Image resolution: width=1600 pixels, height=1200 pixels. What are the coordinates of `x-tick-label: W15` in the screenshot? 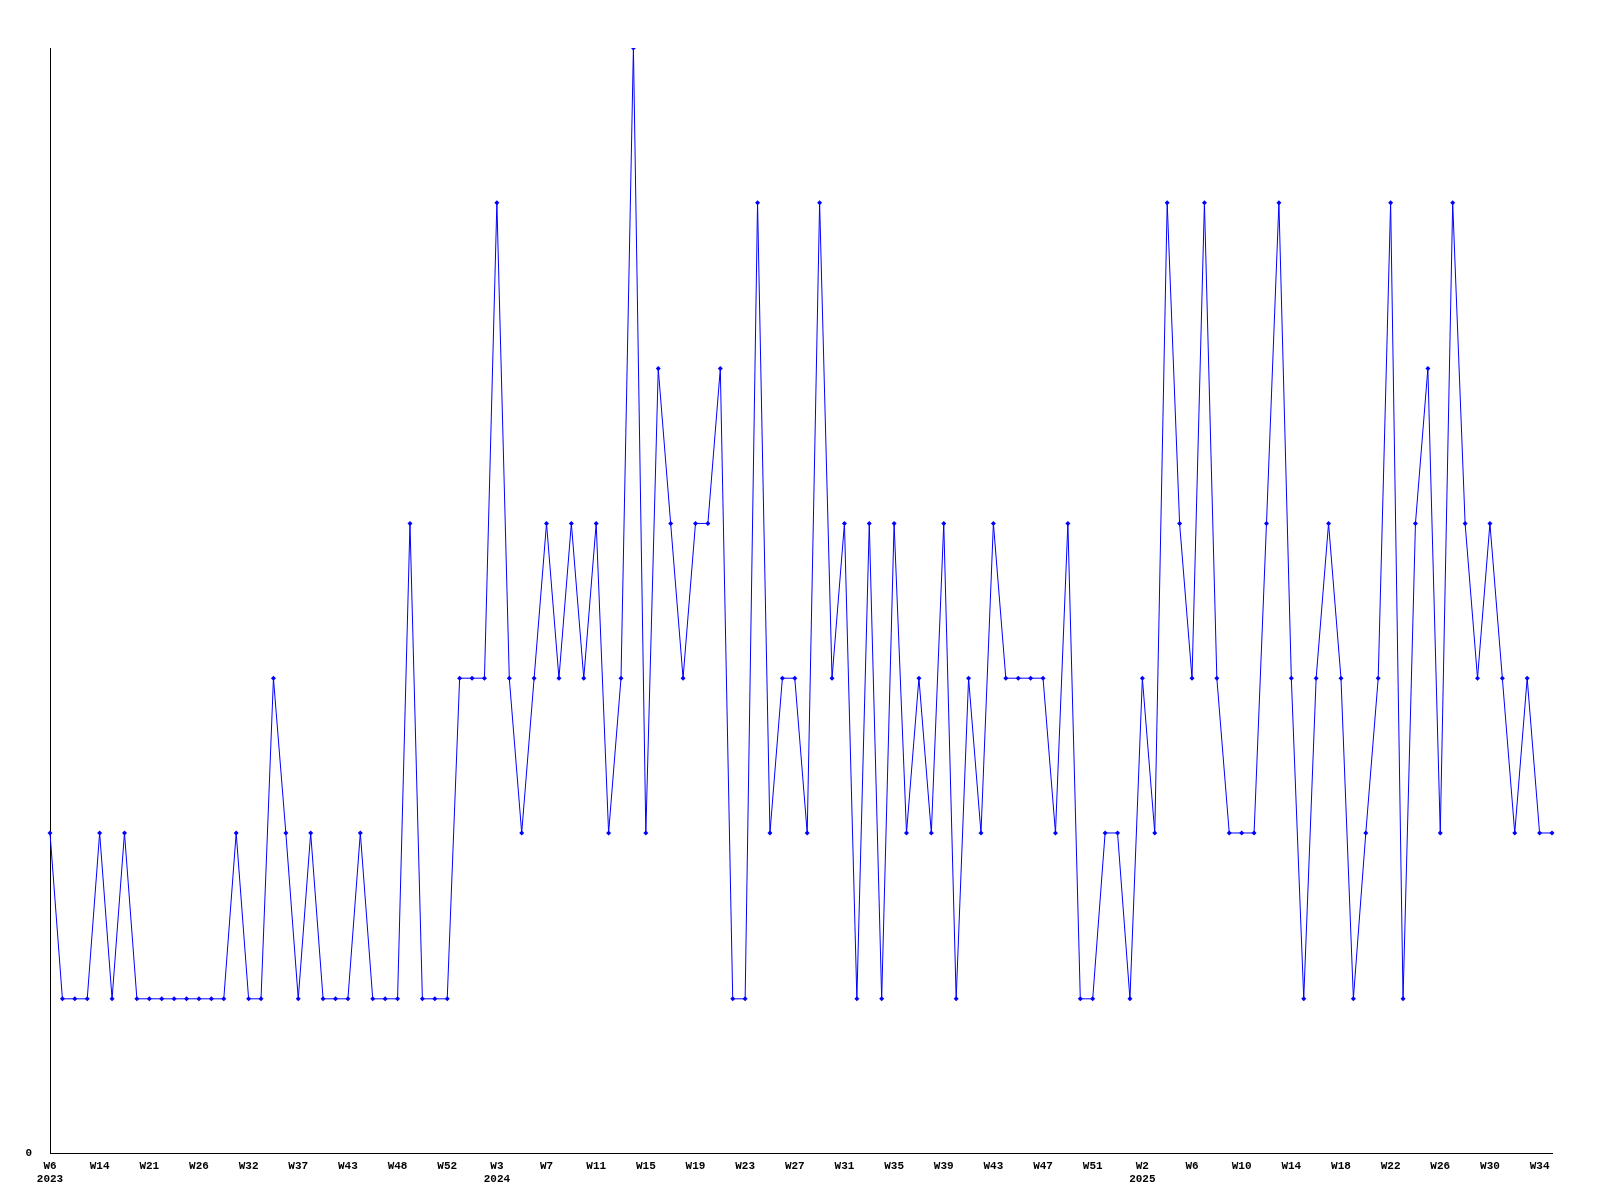 It's located at (646, 1165).